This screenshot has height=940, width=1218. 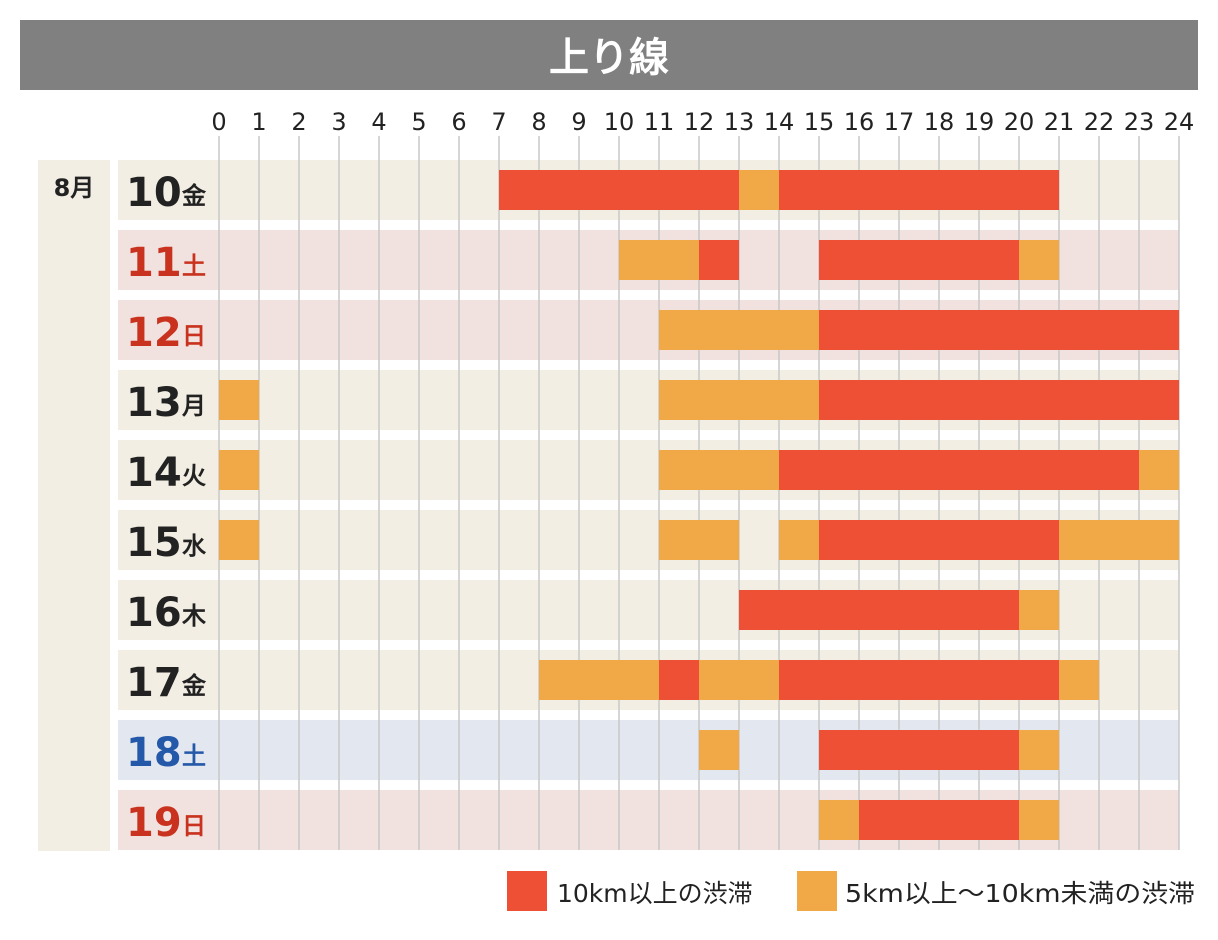 What do you see at coordinates (739, 122) in the screenshot?
I see `x-tick-label: 13` at bounding box center [739, 122].